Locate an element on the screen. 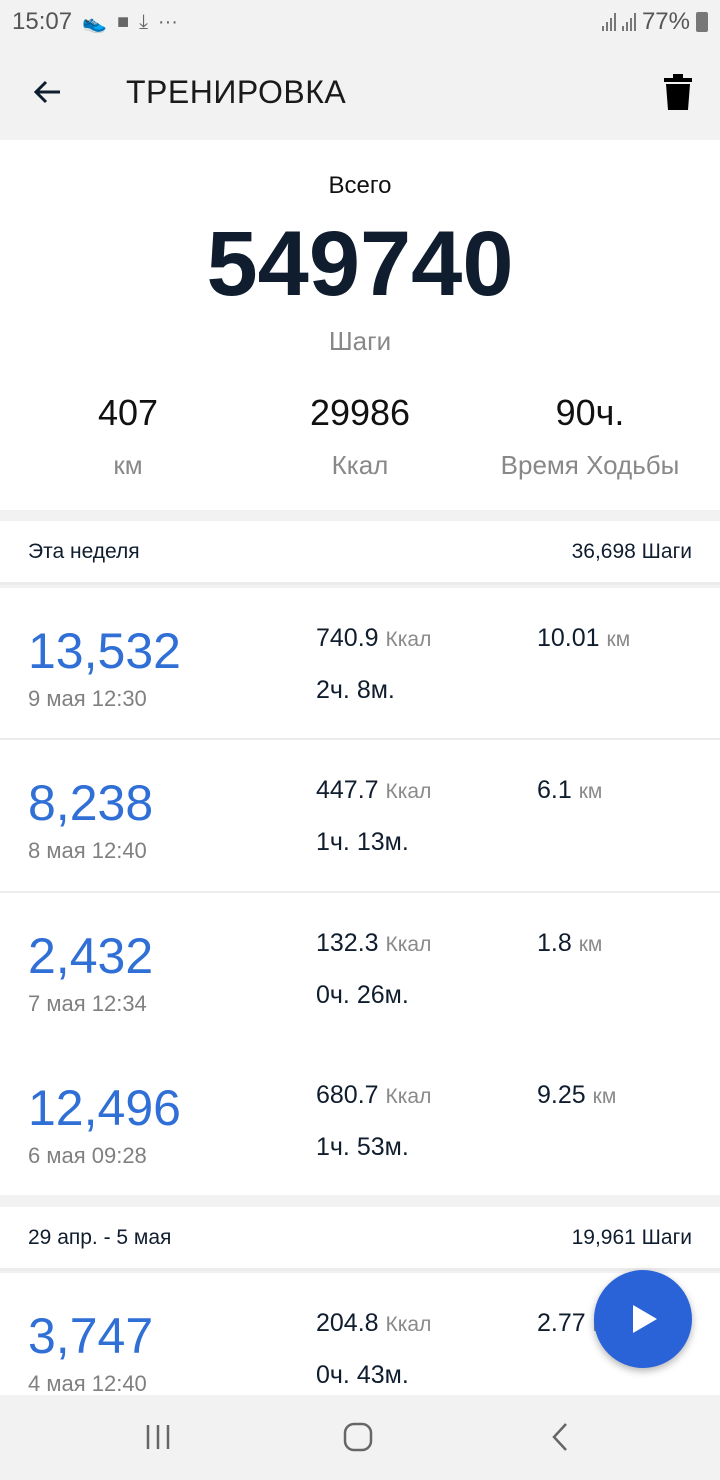 The image size is (720, 1480). walk-time-stat: 90ч. Время Ходьбы is located at coordinates (590, 436).